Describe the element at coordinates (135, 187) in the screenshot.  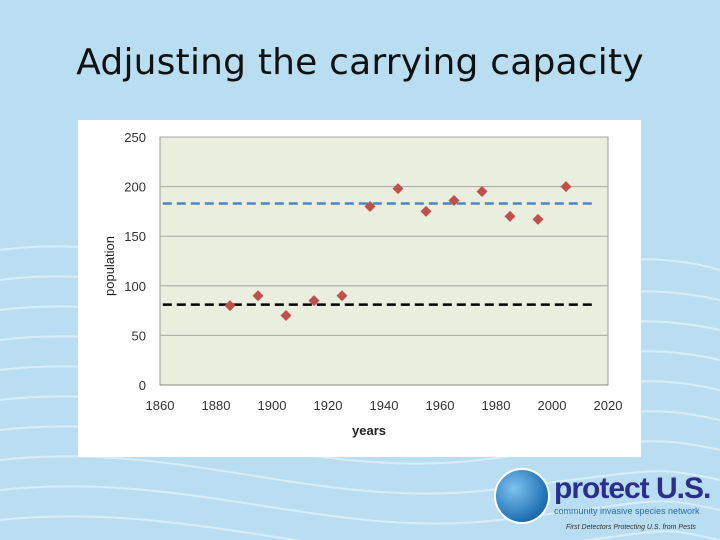
I see `y-tick-label: 200` at that location.